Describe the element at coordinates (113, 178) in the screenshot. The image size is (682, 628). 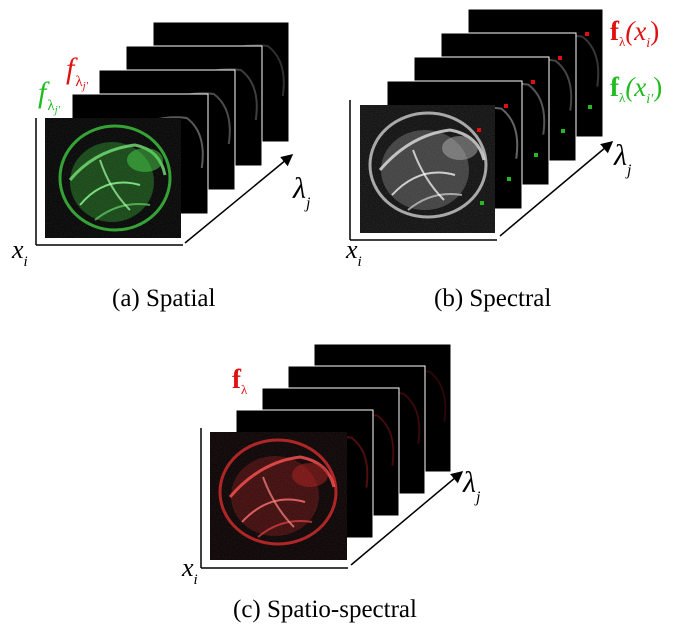
I see `spatial-front-slice` at that location.